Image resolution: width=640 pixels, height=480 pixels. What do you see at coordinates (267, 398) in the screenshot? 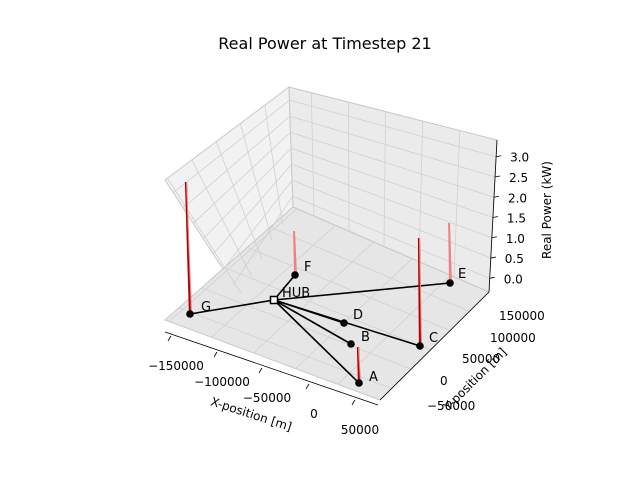
I see `x-tick-label: −50000` at bounding box center [267, 398].